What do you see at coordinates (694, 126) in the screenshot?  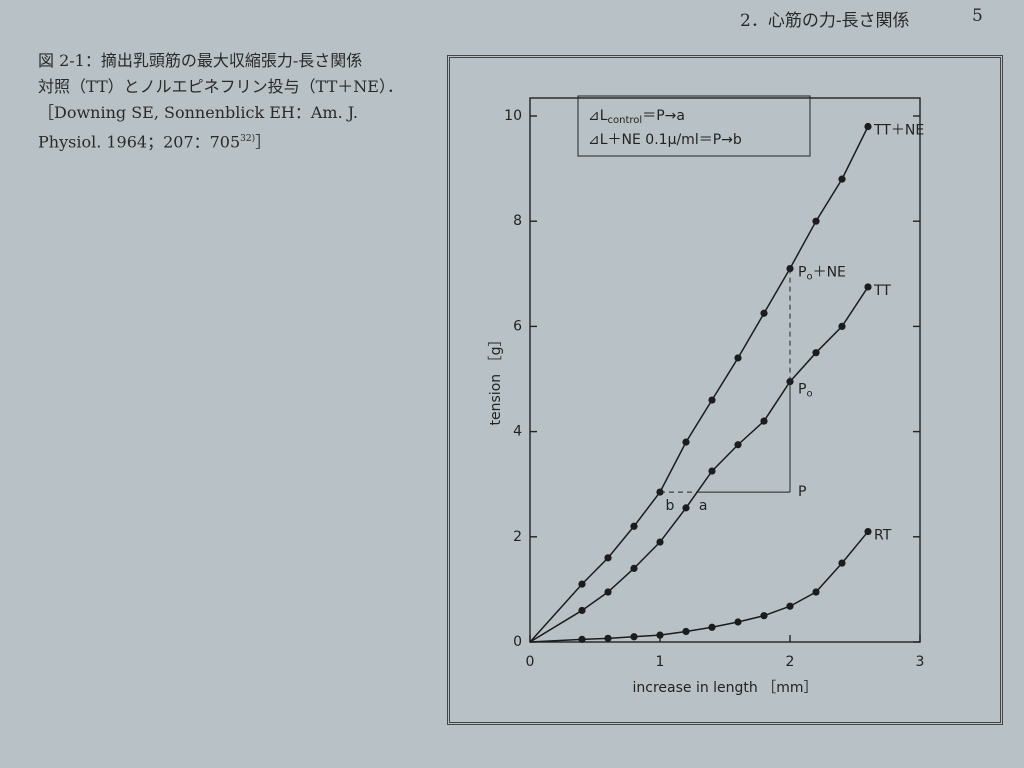 I see `legend-box` at bounding box center [694, 126].